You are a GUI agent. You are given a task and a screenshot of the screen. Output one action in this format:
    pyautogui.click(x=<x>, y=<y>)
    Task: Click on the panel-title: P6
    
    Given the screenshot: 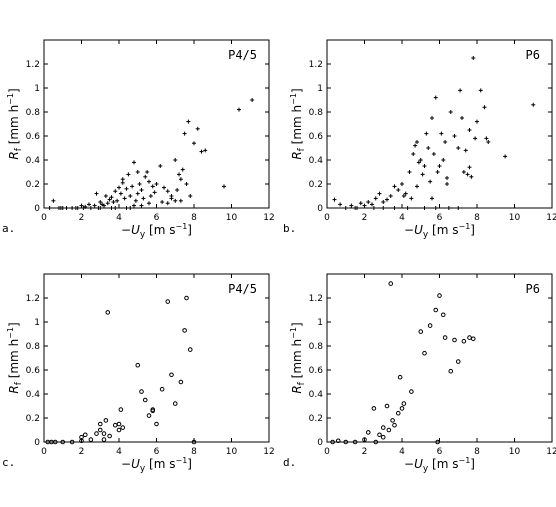 What is the action you would take?
    pyautogui.click(x=533, y=289)
    